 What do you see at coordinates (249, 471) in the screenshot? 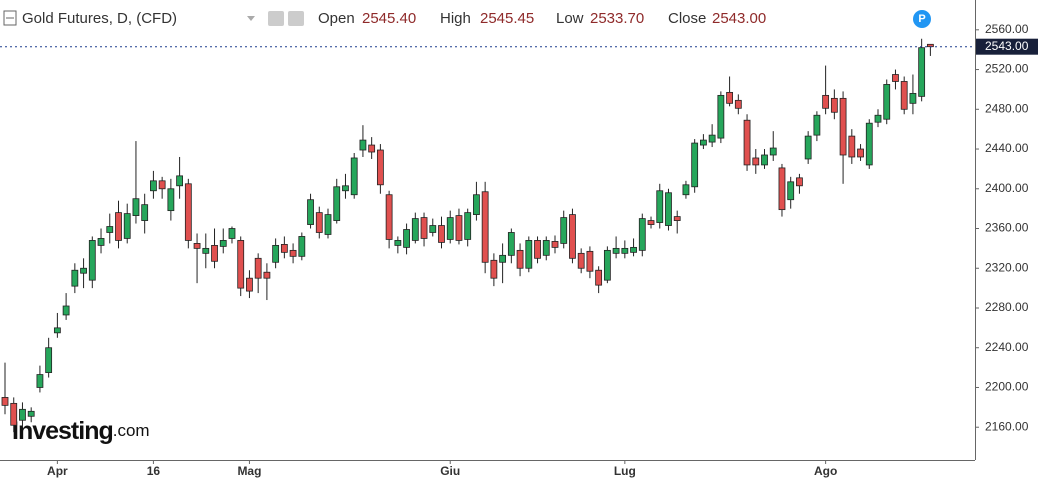
I see `x-tick-label: Mag` at bounding box center [249, 471].